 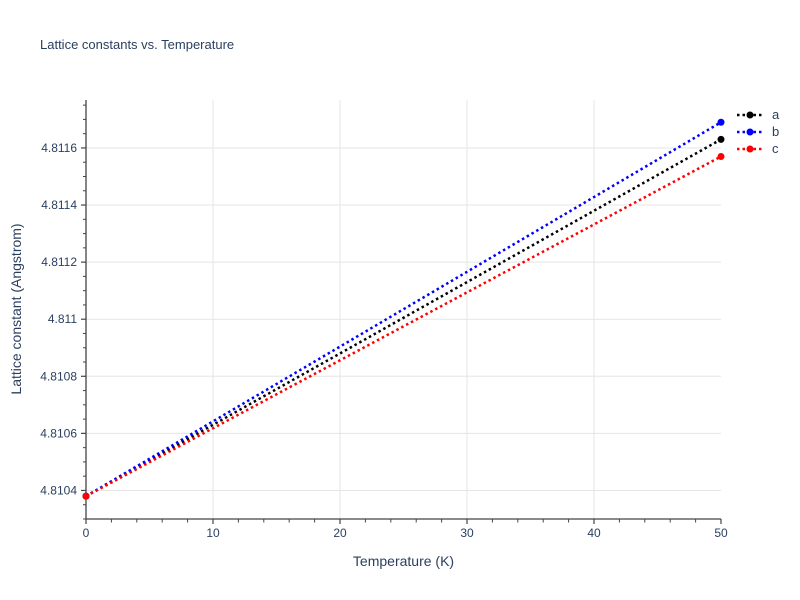 I want to click on x-tick-label: 30, so click(x=467, y=533).